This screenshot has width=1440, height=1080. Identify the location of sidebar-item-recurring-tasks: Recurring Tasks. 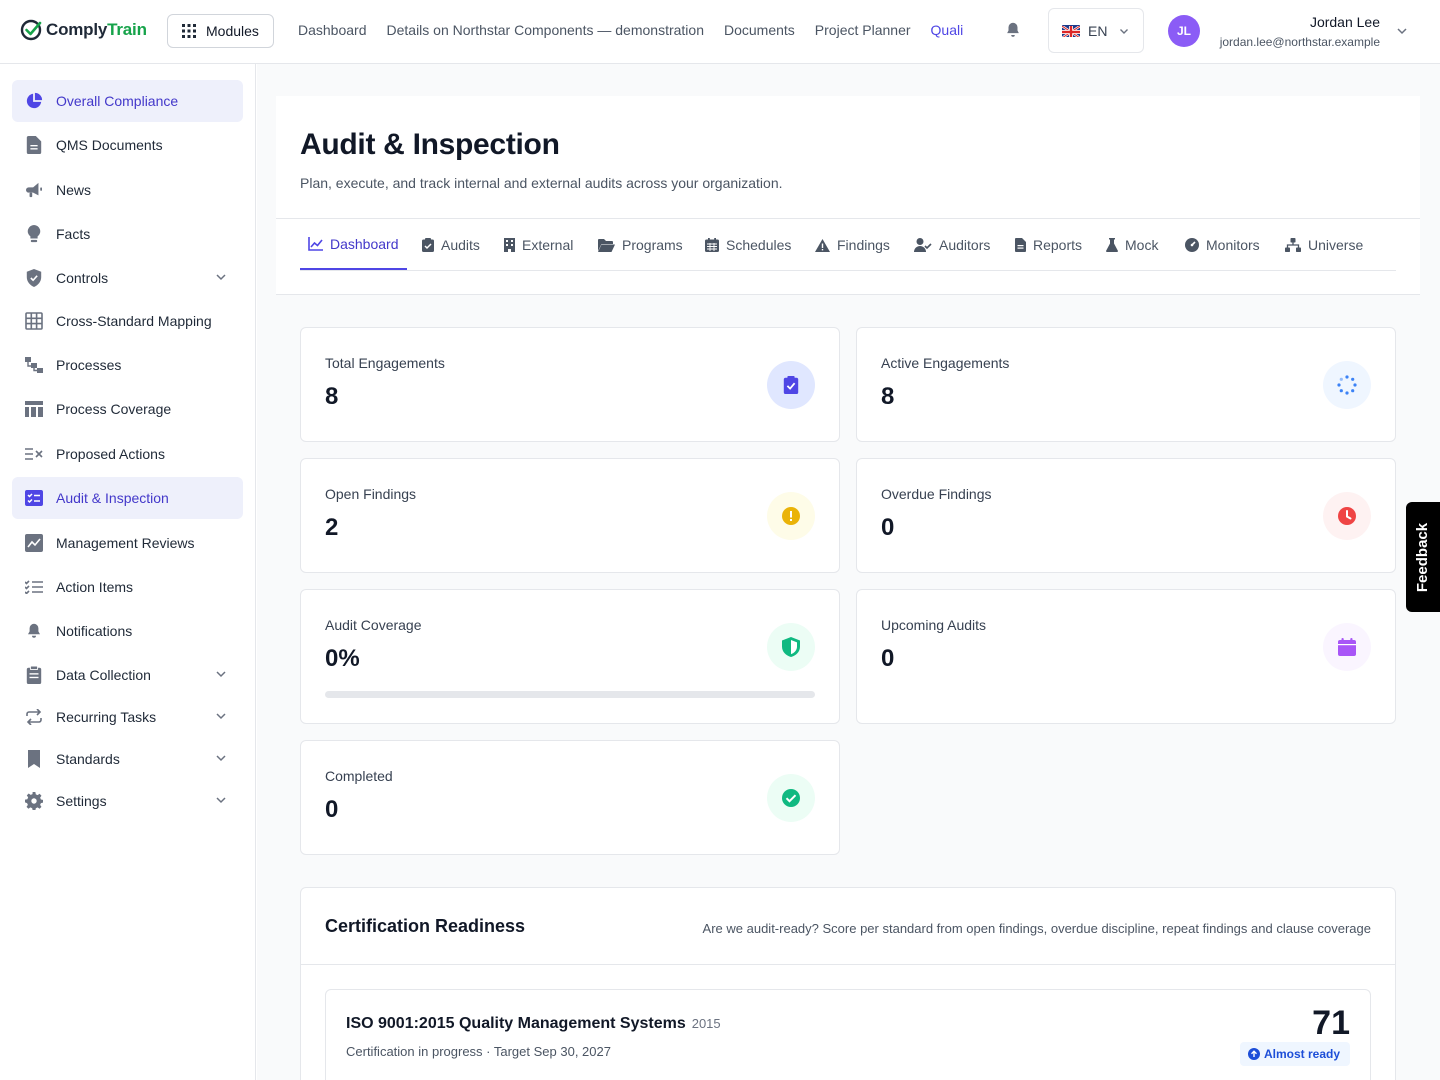
(127, 717).